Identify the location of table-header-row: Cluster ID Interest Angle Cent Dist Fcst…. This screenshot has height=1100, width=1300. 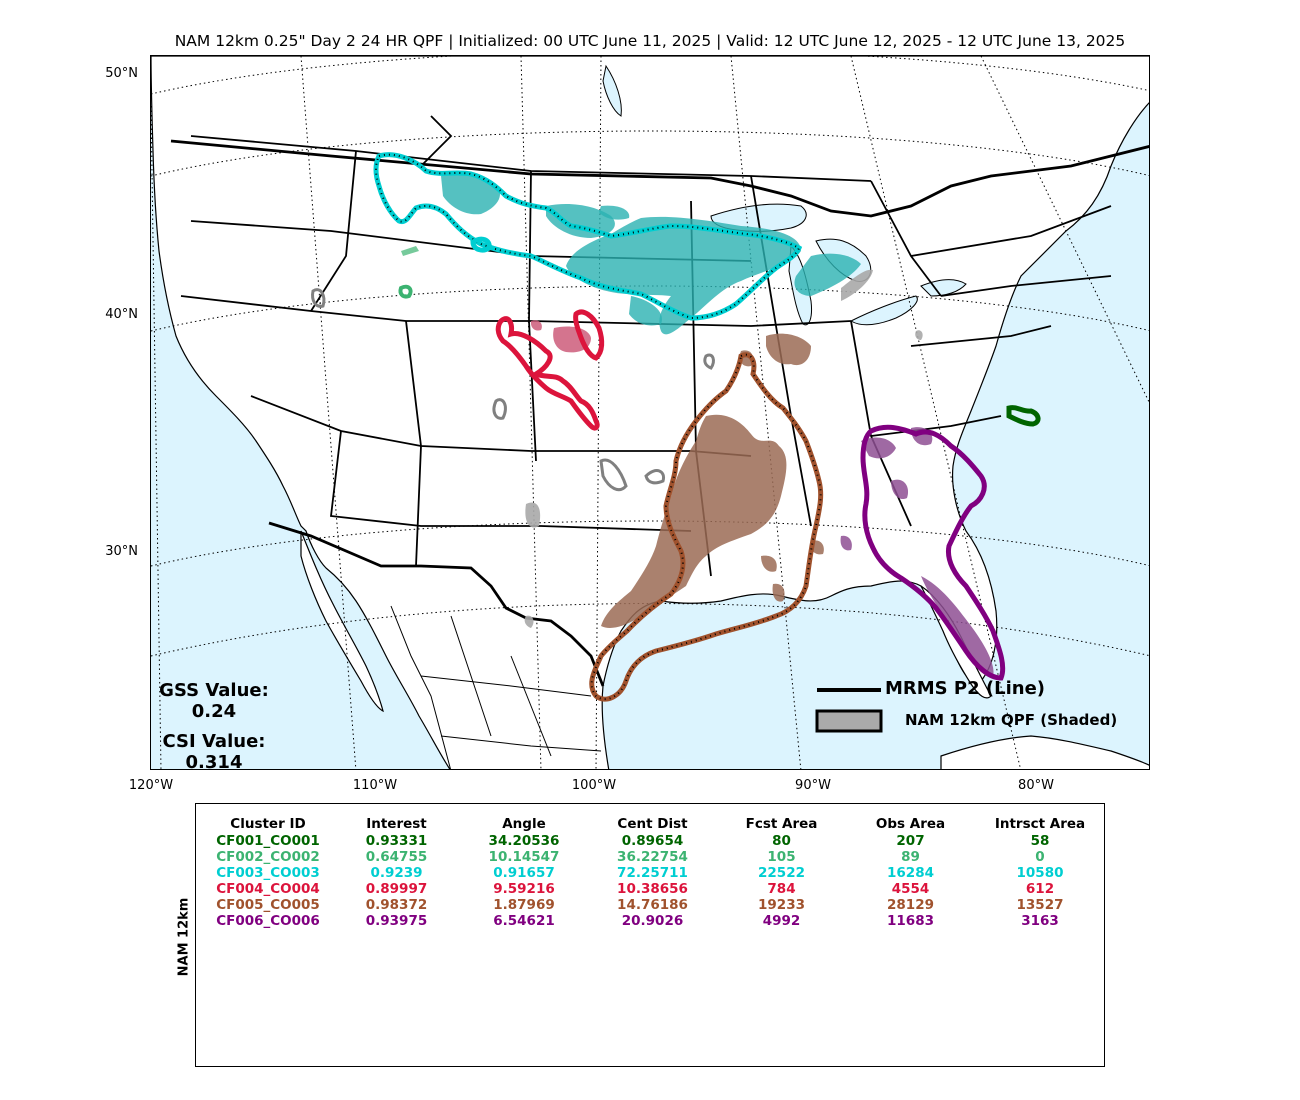
(654, 824).